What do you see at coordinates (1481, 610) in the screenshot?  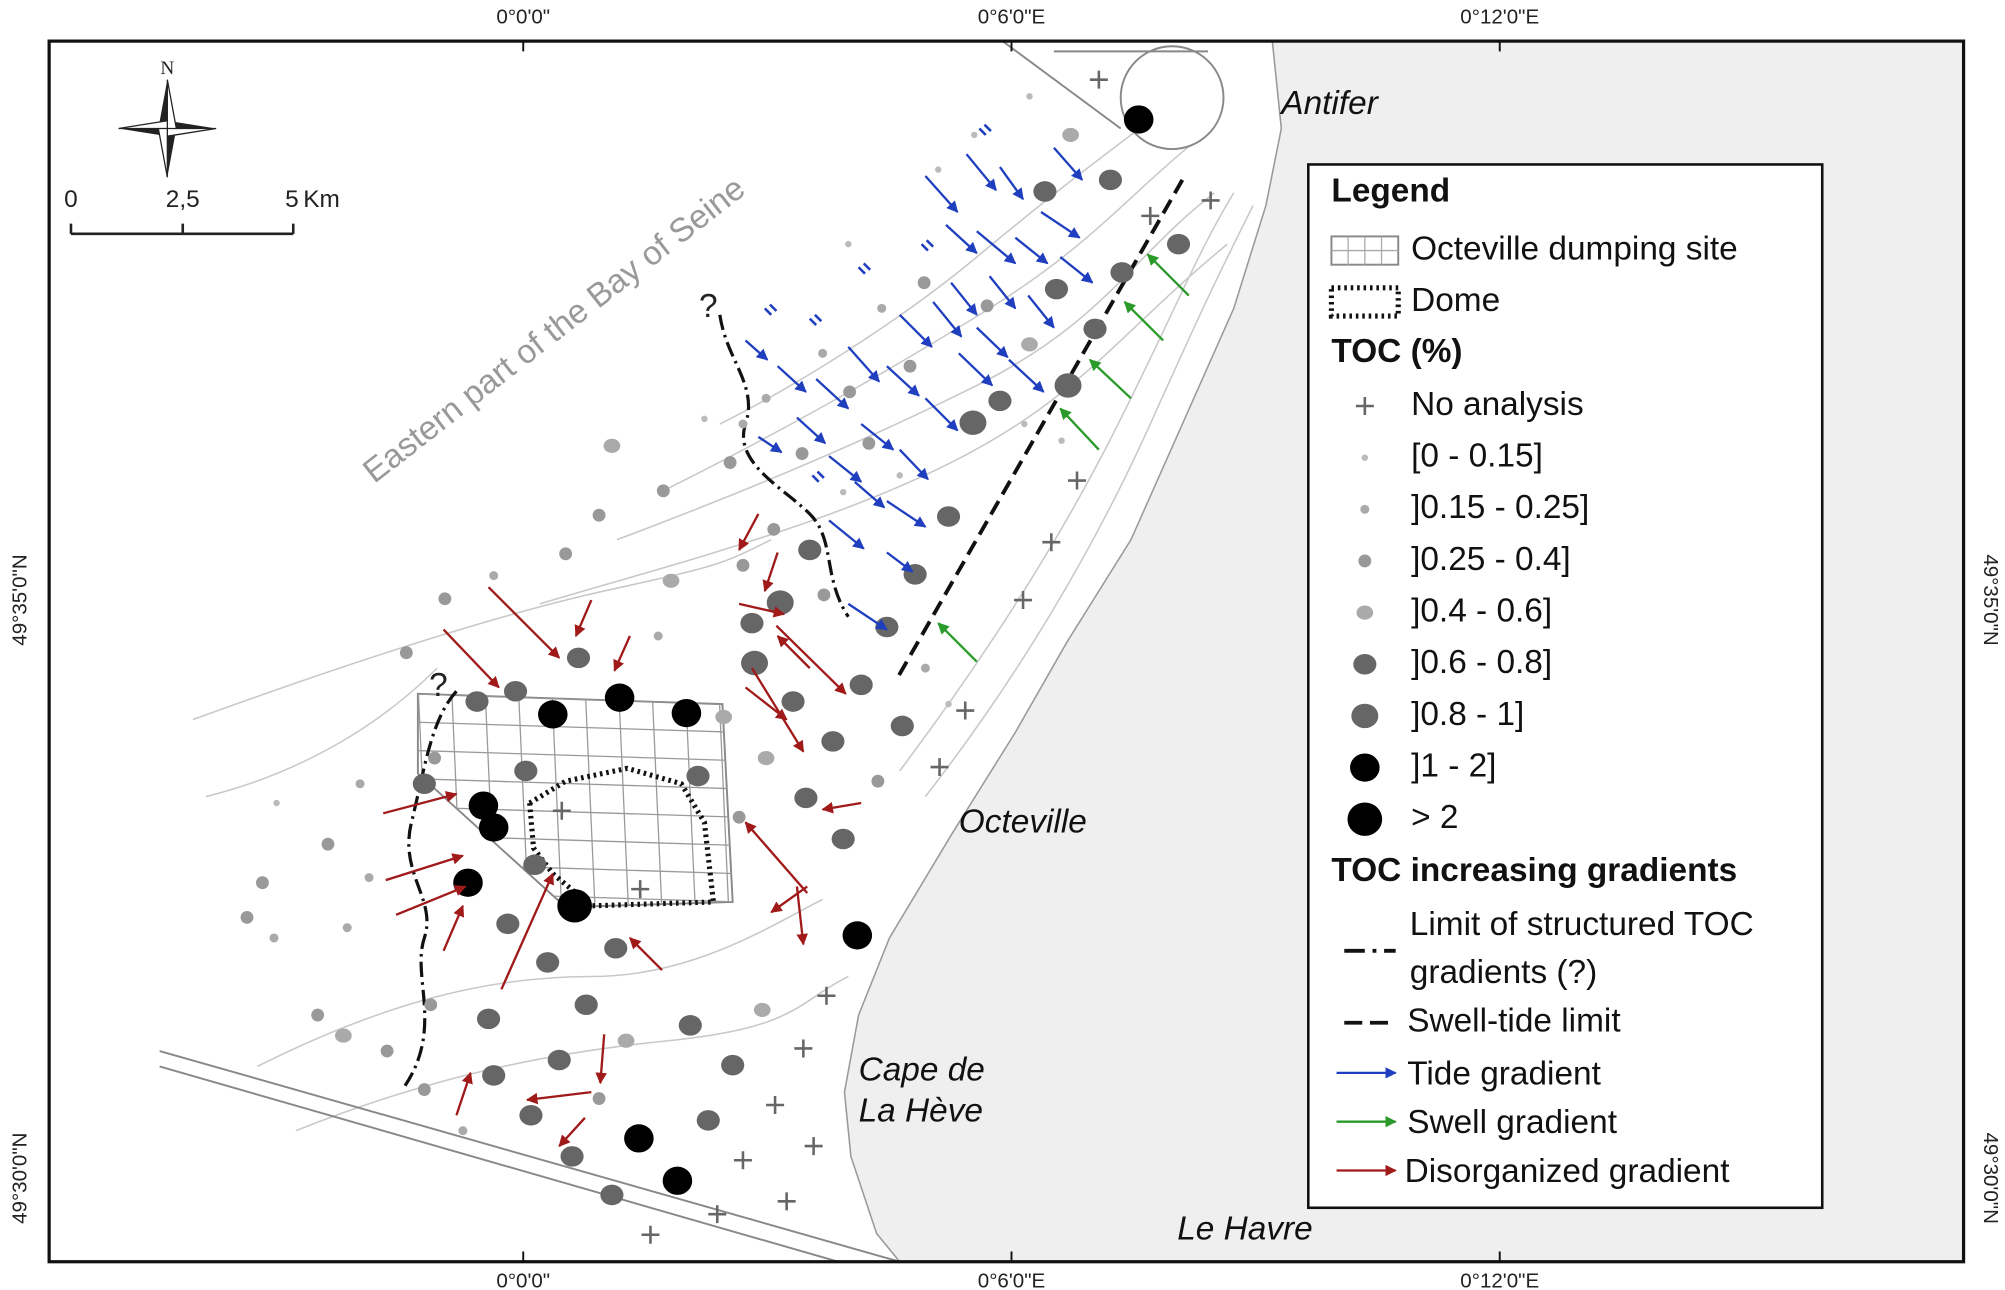 I see `legend-text: ]0.4 - 0.6]` at bounding box center [1481, 610].